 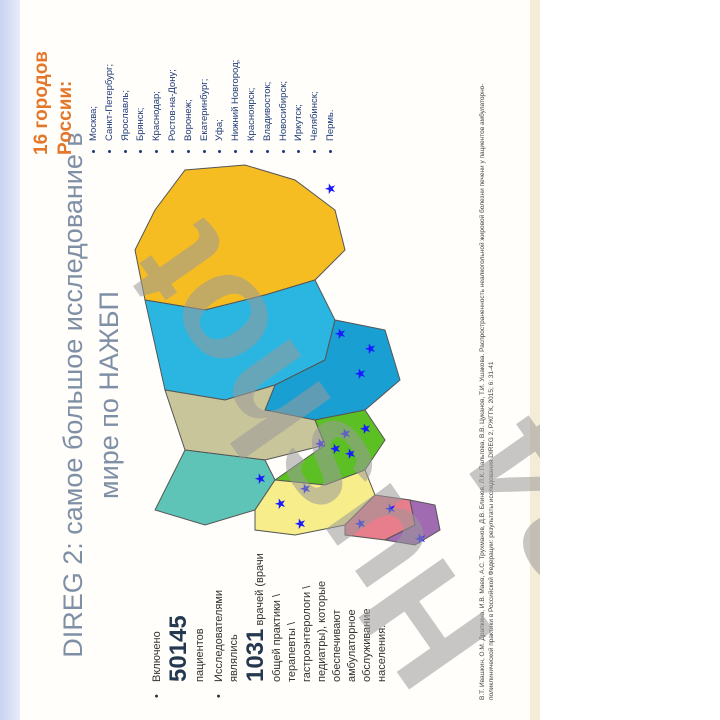 I want to click on city-item: Иркутск;, so click(x=299, y=73).